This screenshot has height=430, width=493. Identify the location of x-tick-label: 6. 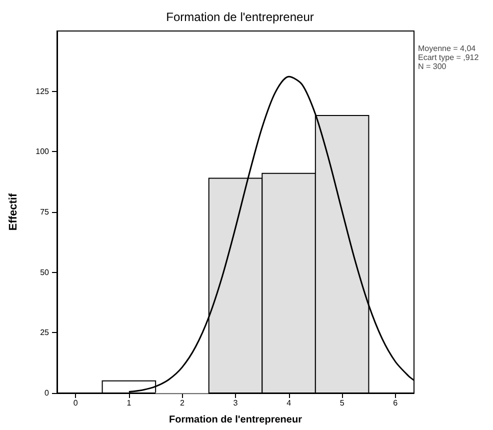
(395, 403).